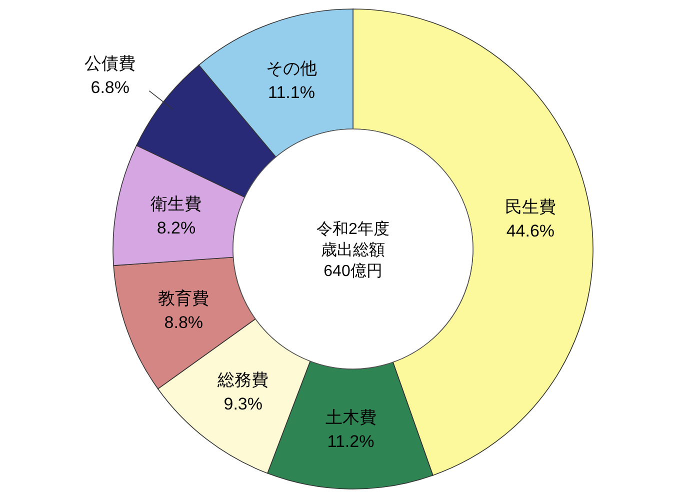 The width and height of the screenshot is (700, 500). I want to click on data-label: 11.1%, so click(291, 92).